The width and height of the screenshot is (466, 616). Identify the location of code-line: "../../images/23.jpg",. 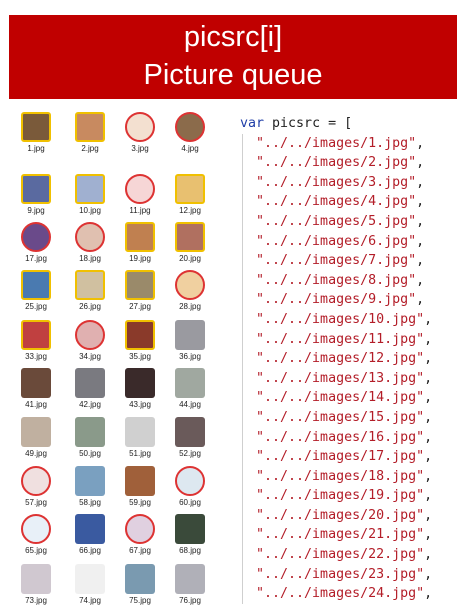
(336, 575).